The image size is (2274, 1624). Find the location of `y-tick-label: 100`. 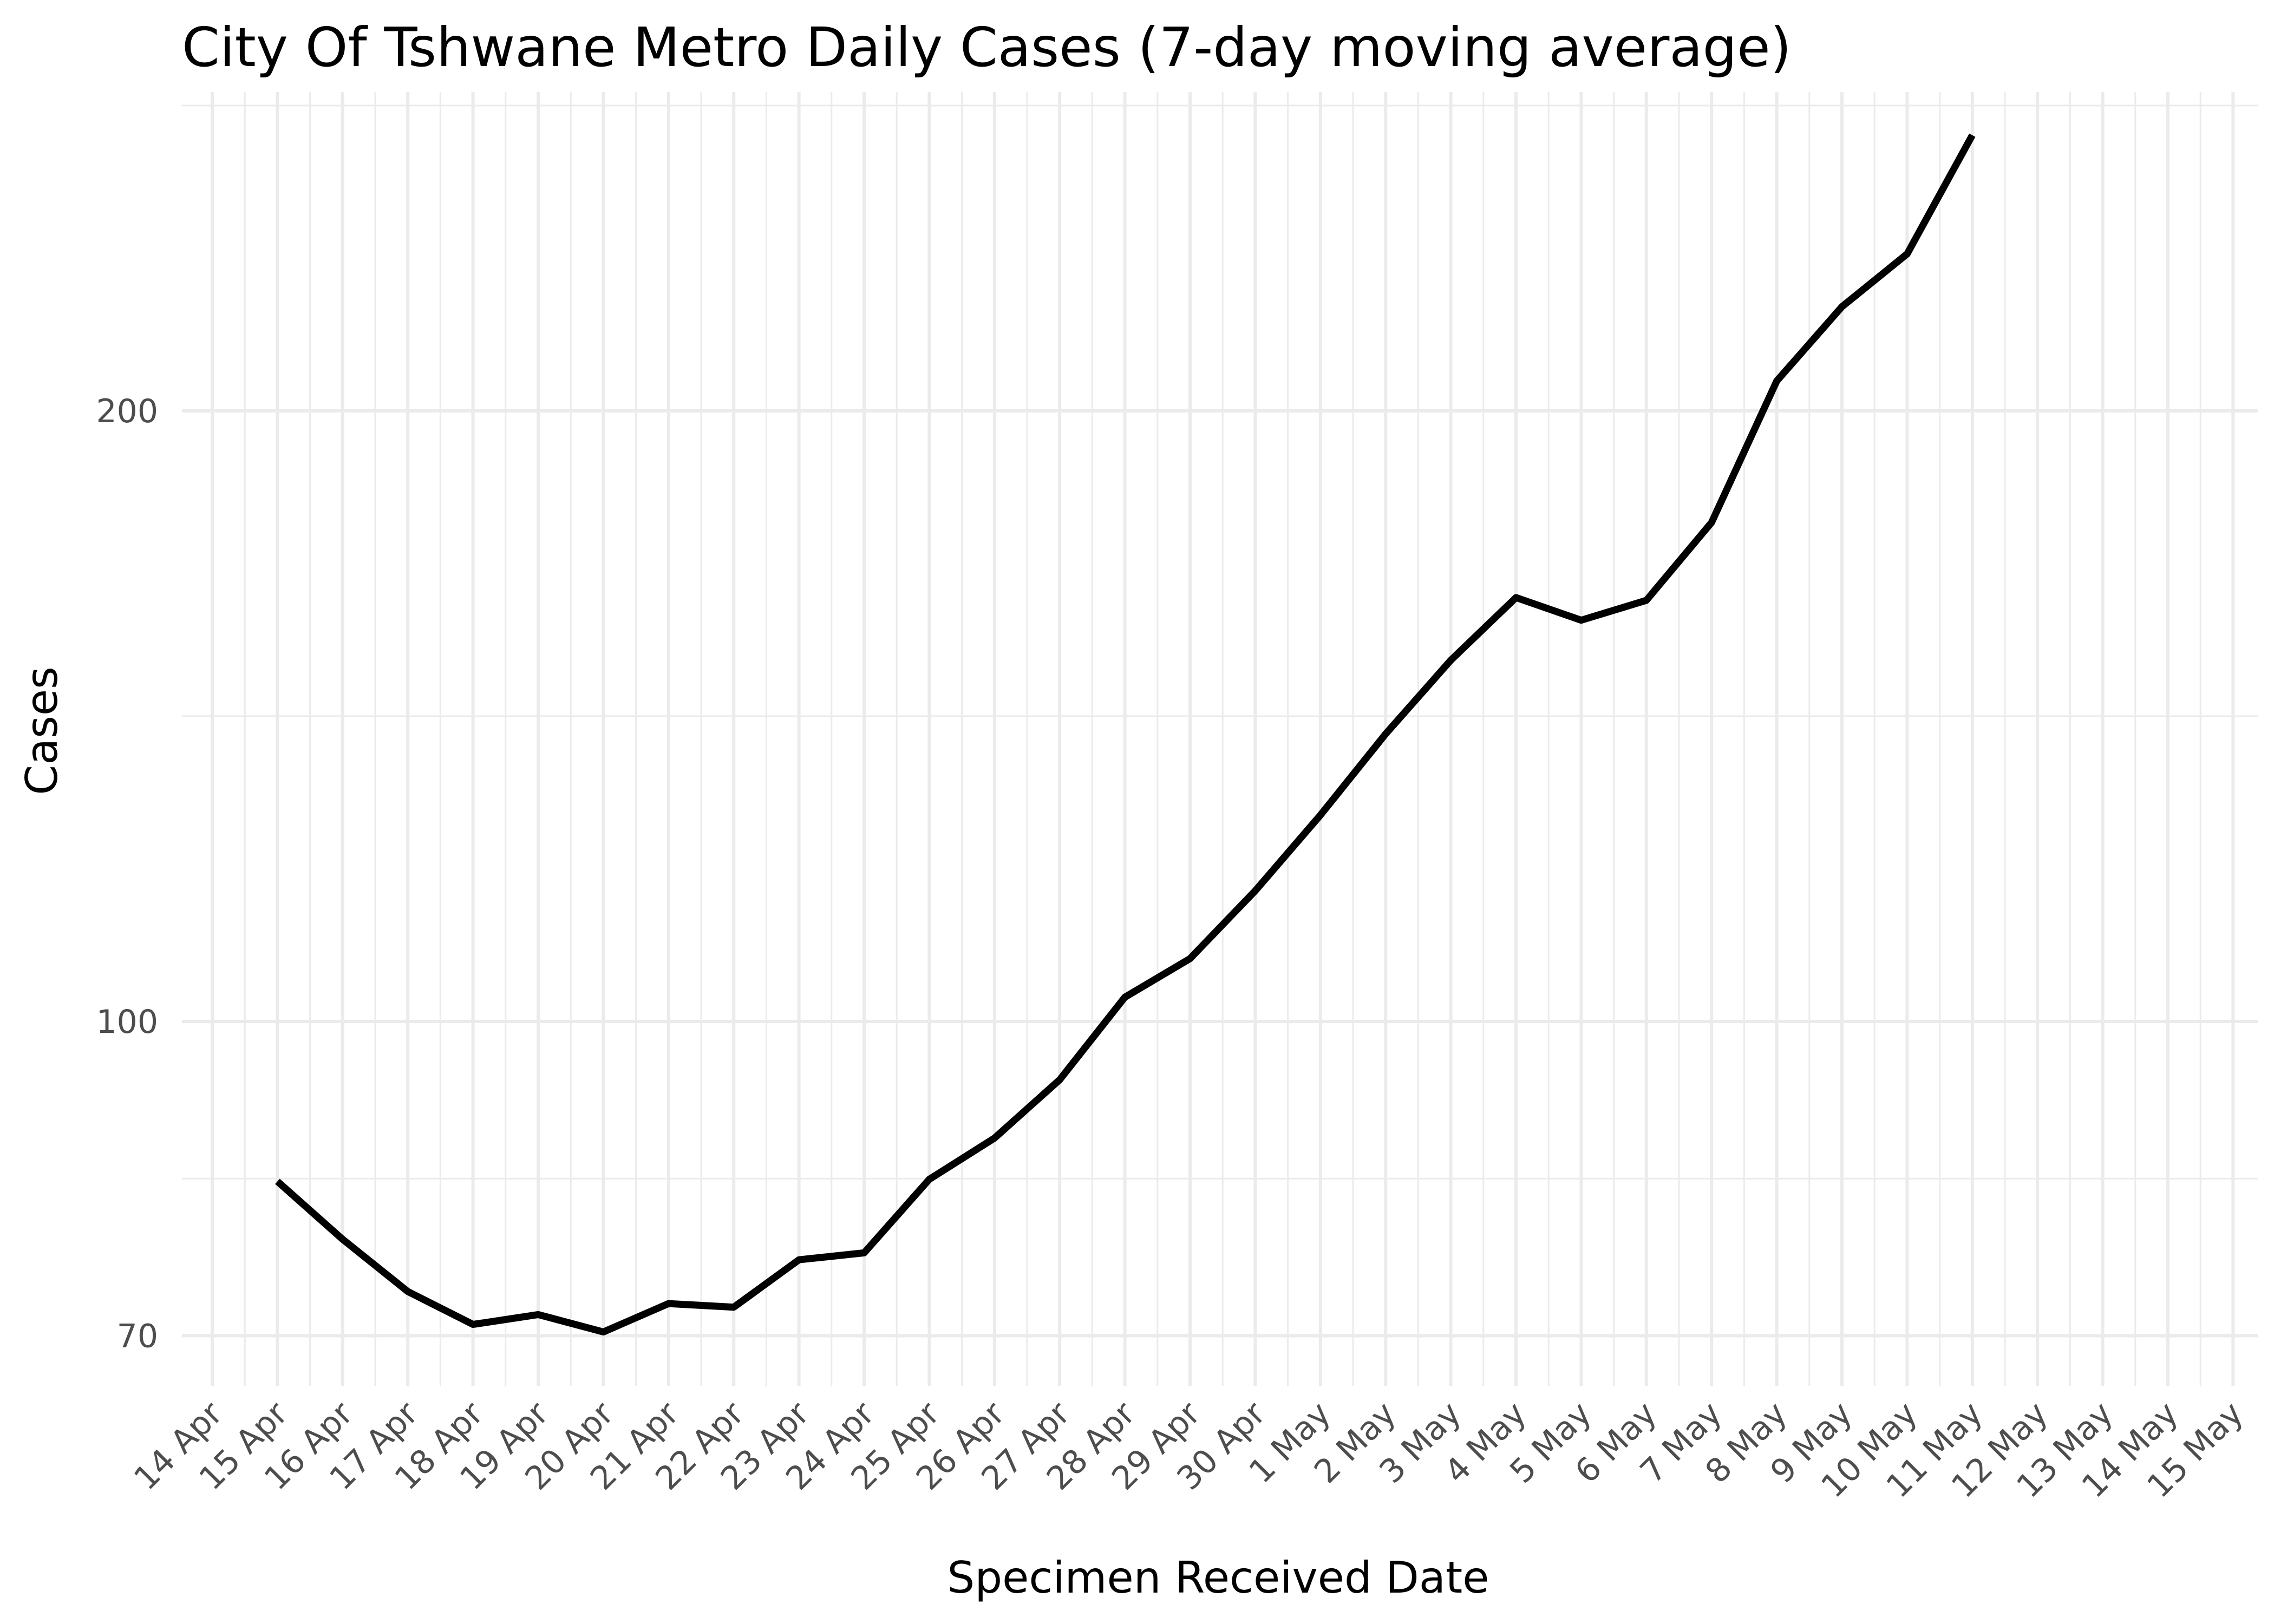

y-tick-label: 100 is located at coordinates (127, 1022).